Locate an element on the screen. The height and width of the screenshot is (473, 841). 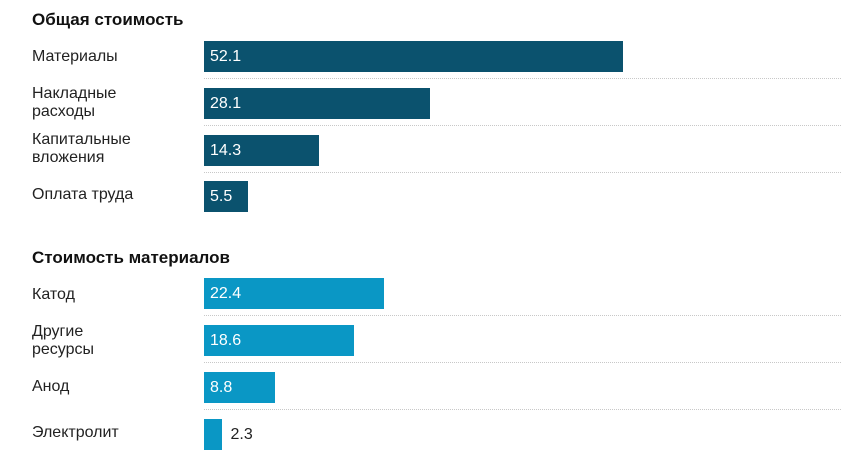
category-label: Капитальные вложения is located at coordinates (114, 149).